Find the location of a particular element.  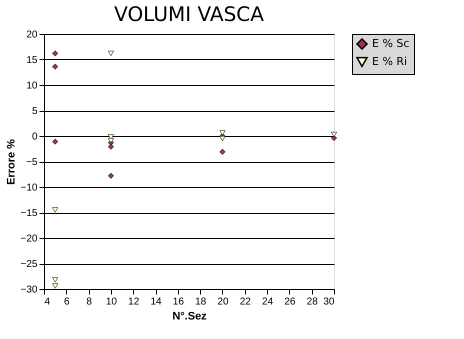

legend-label: E % Ri is located at coordinates (390, 61).